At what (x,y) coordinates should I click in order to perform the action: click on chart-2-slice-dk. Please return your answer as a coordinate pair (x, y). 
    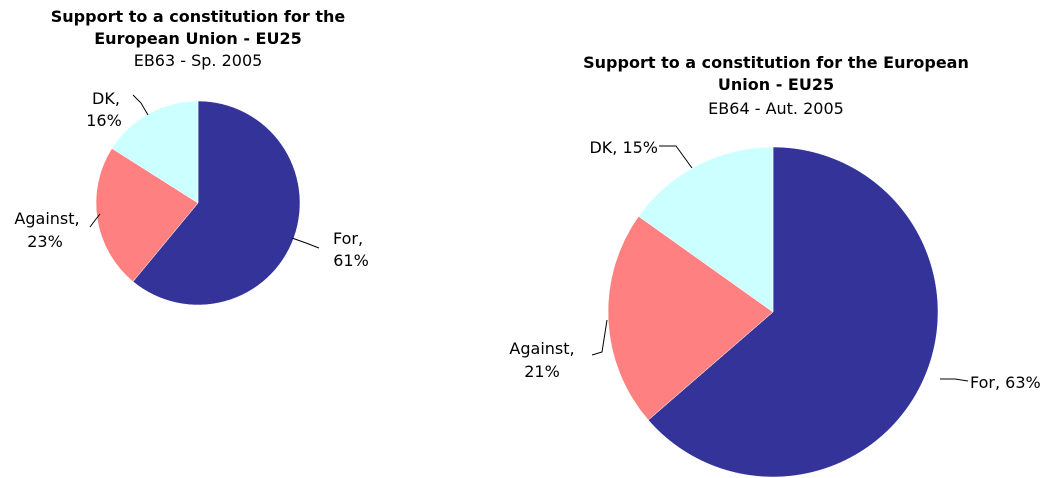
    Looking at the image, I should click on (706, 229).